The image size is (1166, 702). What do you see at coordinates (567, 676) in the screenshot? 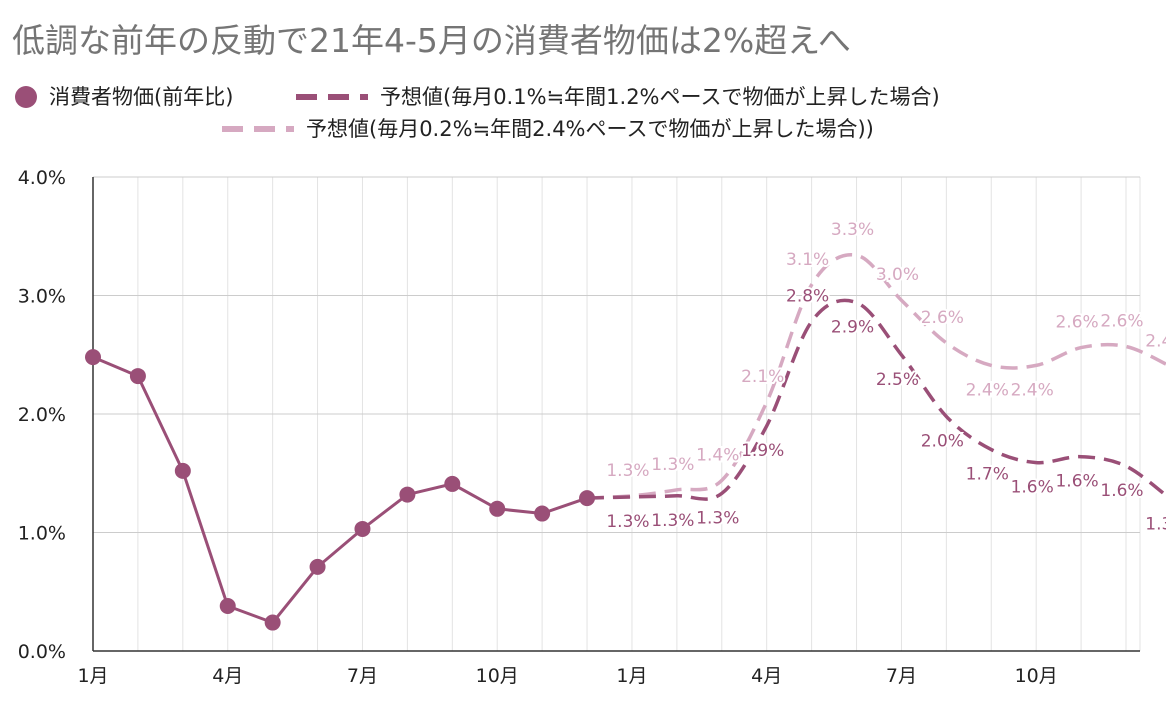
I see `x-axis-ticks: 1月 4月 7月 10月 1月 4月 7月 10月` at bounding box center [567, 676].